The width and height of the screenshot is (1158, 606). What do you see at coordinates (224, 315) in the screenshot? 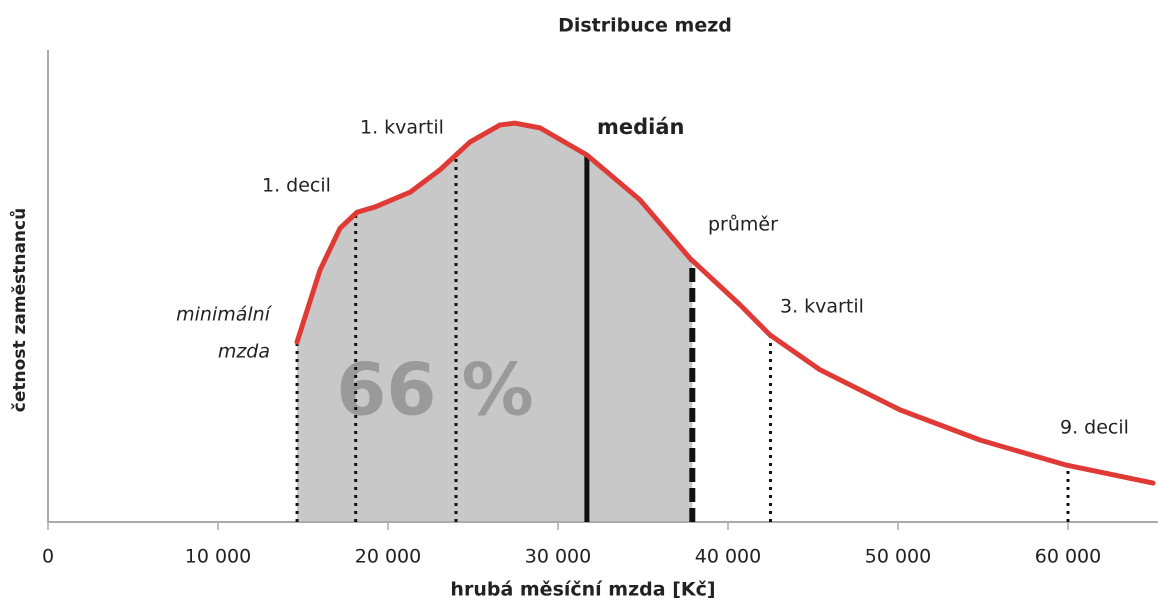
I see `marker-label: minimální` at bounding box center [224, 315].